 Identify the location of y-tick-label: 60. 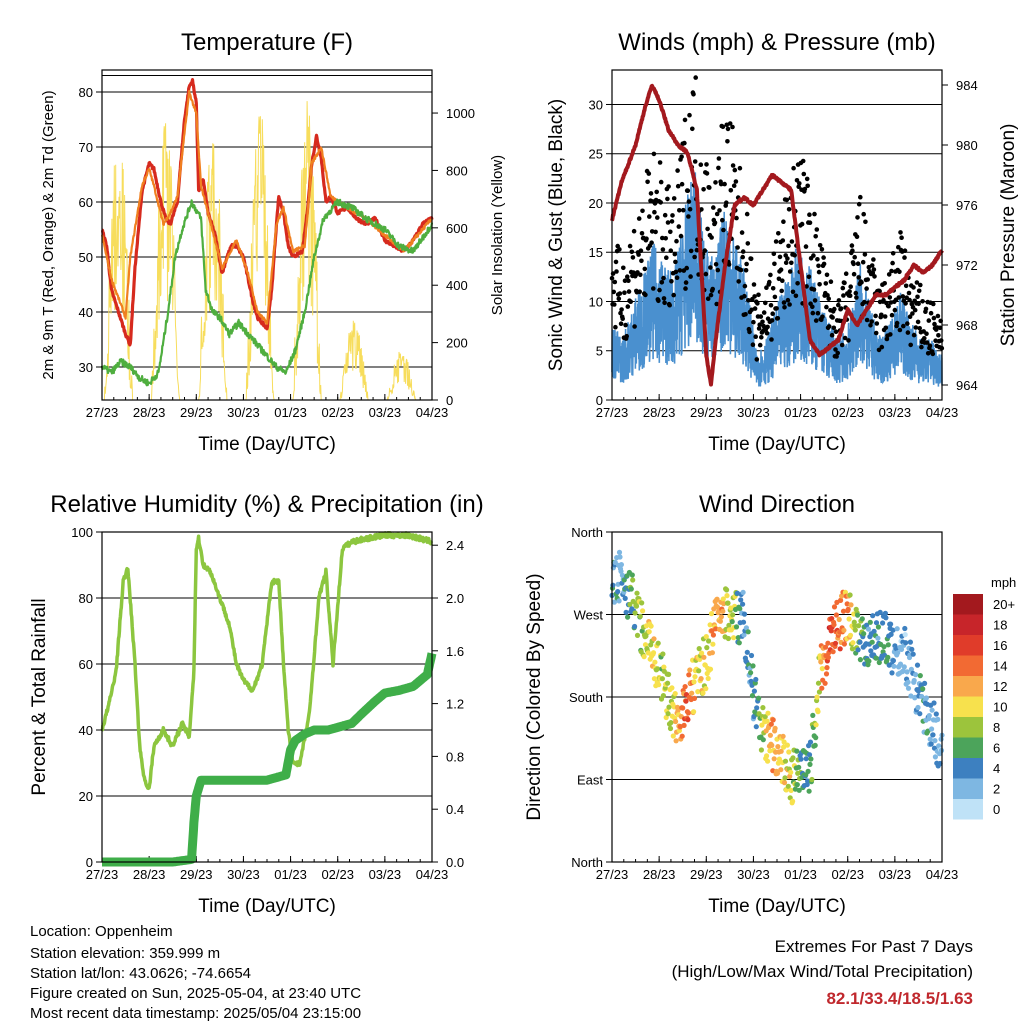
(86, 202).